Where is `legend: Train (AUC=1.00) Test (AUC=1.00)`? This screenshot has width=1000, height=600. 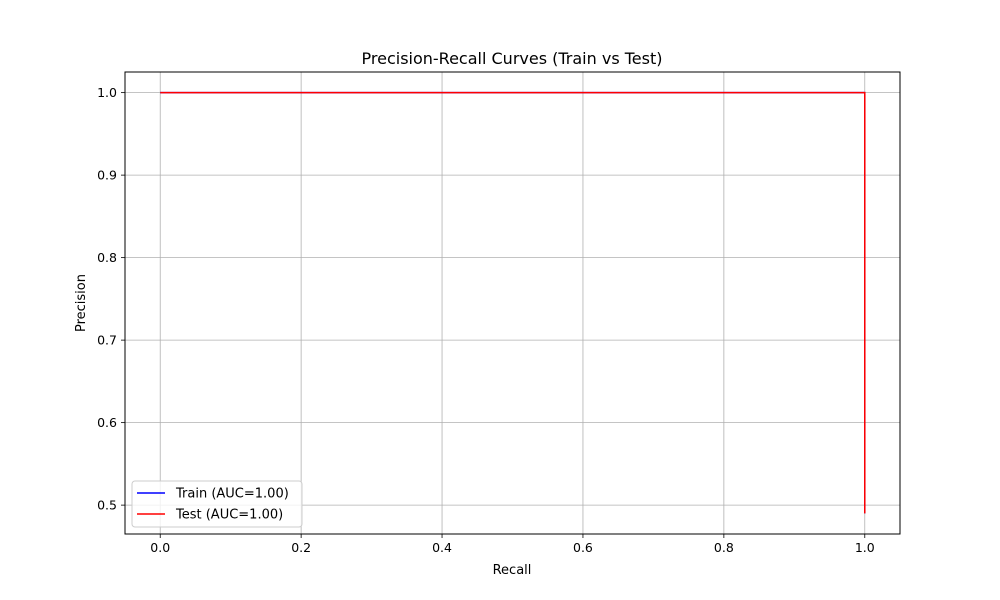
legend: Train (AUC=1.00) Test (AUC=1.00) is located at coordinates (217, 504).